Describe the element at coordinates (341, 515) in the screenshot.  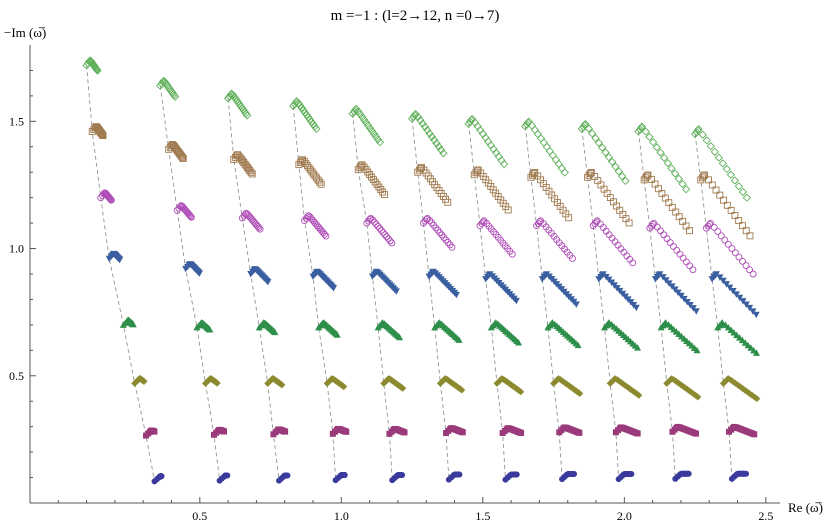
I see `x-tick-label: 1.0` at that location.